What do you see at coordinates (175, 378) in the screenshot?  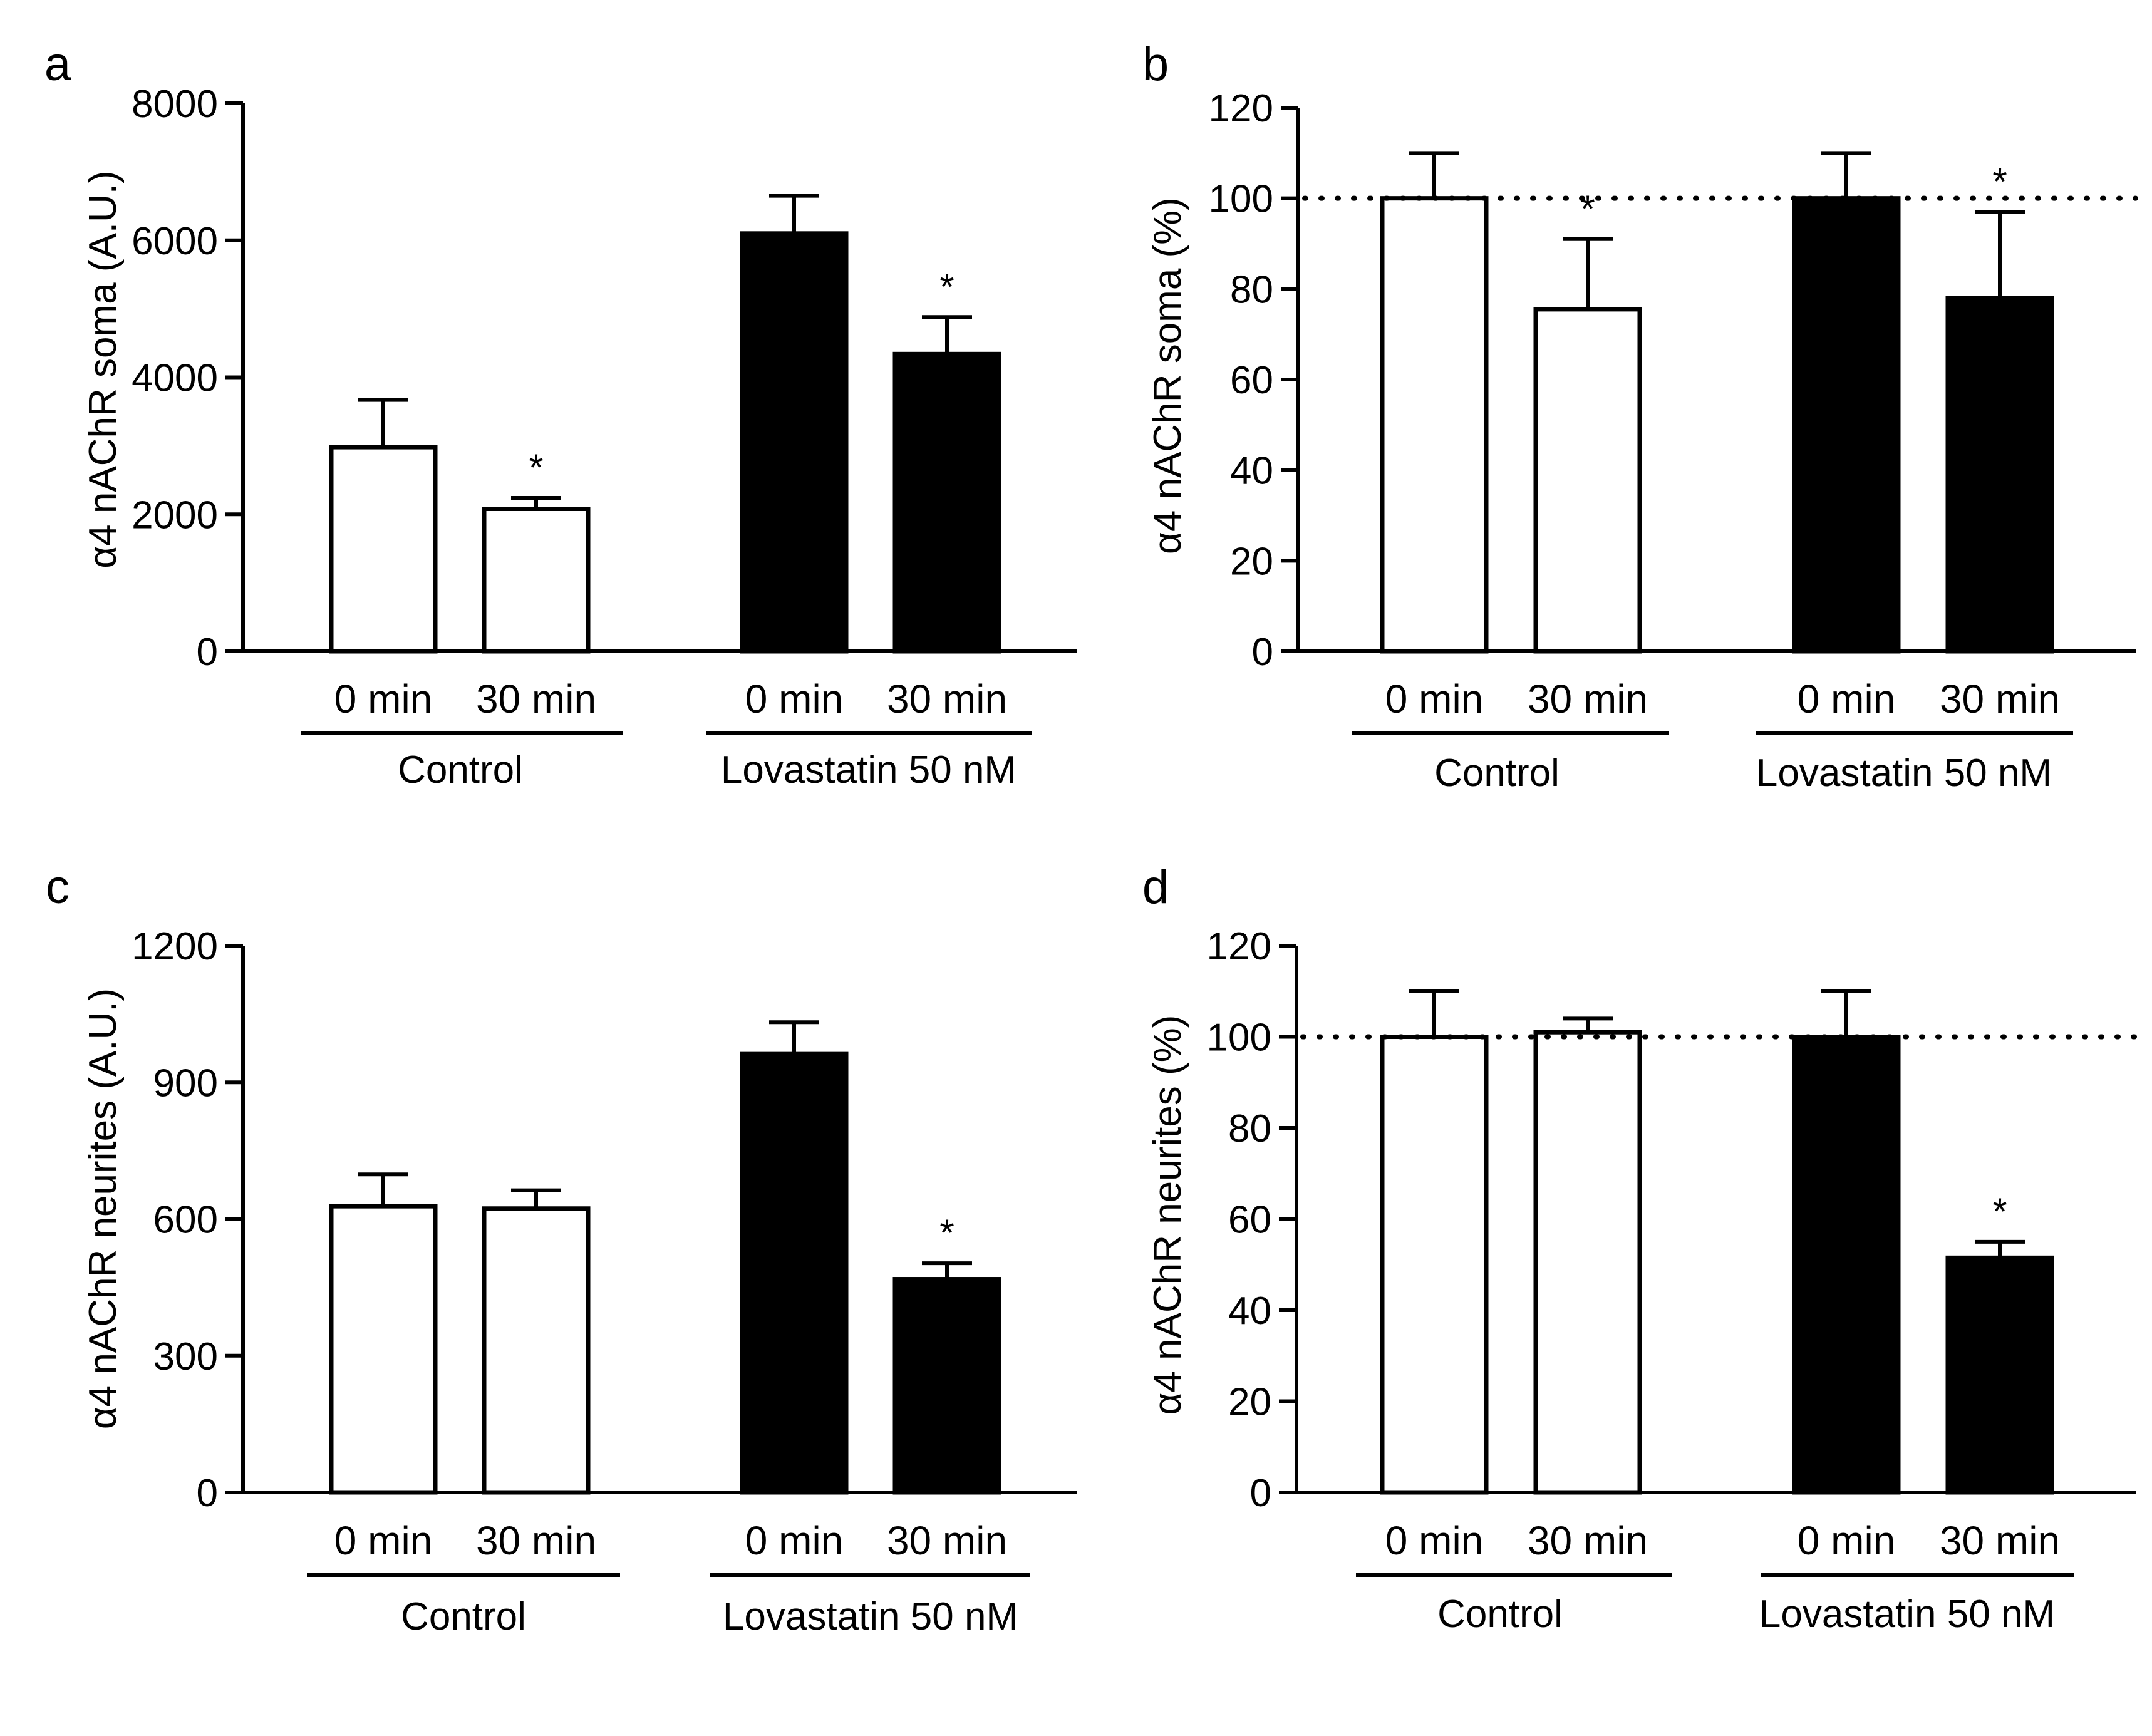 I see `y-tick-label: 4000` at bounding box center [175, 378].